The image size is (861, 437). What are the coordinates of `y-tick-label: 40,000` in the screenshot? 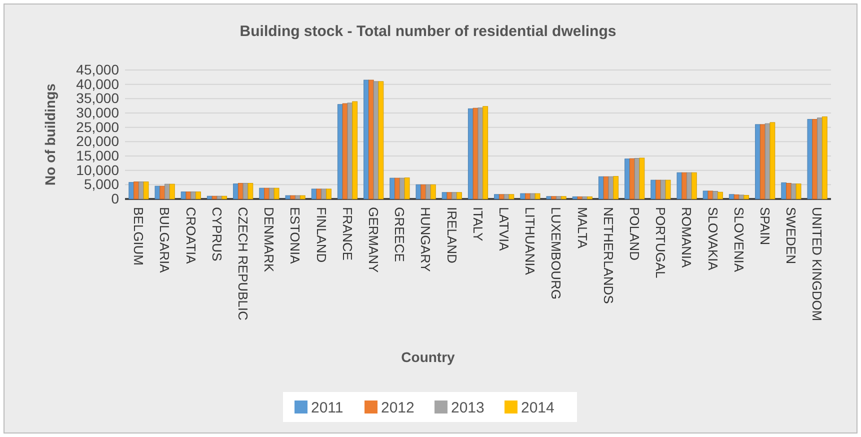 It's located at (98, 84).